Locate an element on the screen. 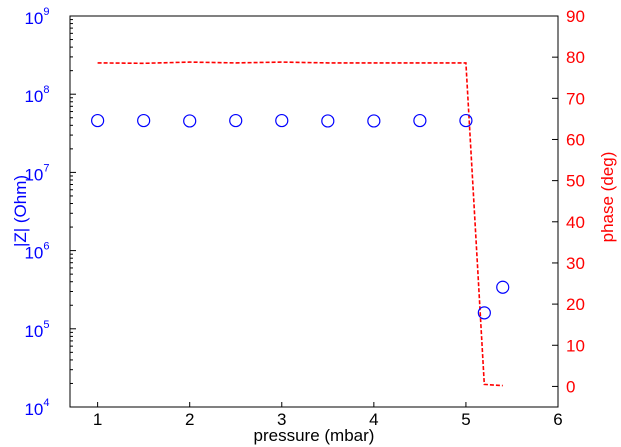  right-tick-label: 40 is located at coordinates (575, 222).